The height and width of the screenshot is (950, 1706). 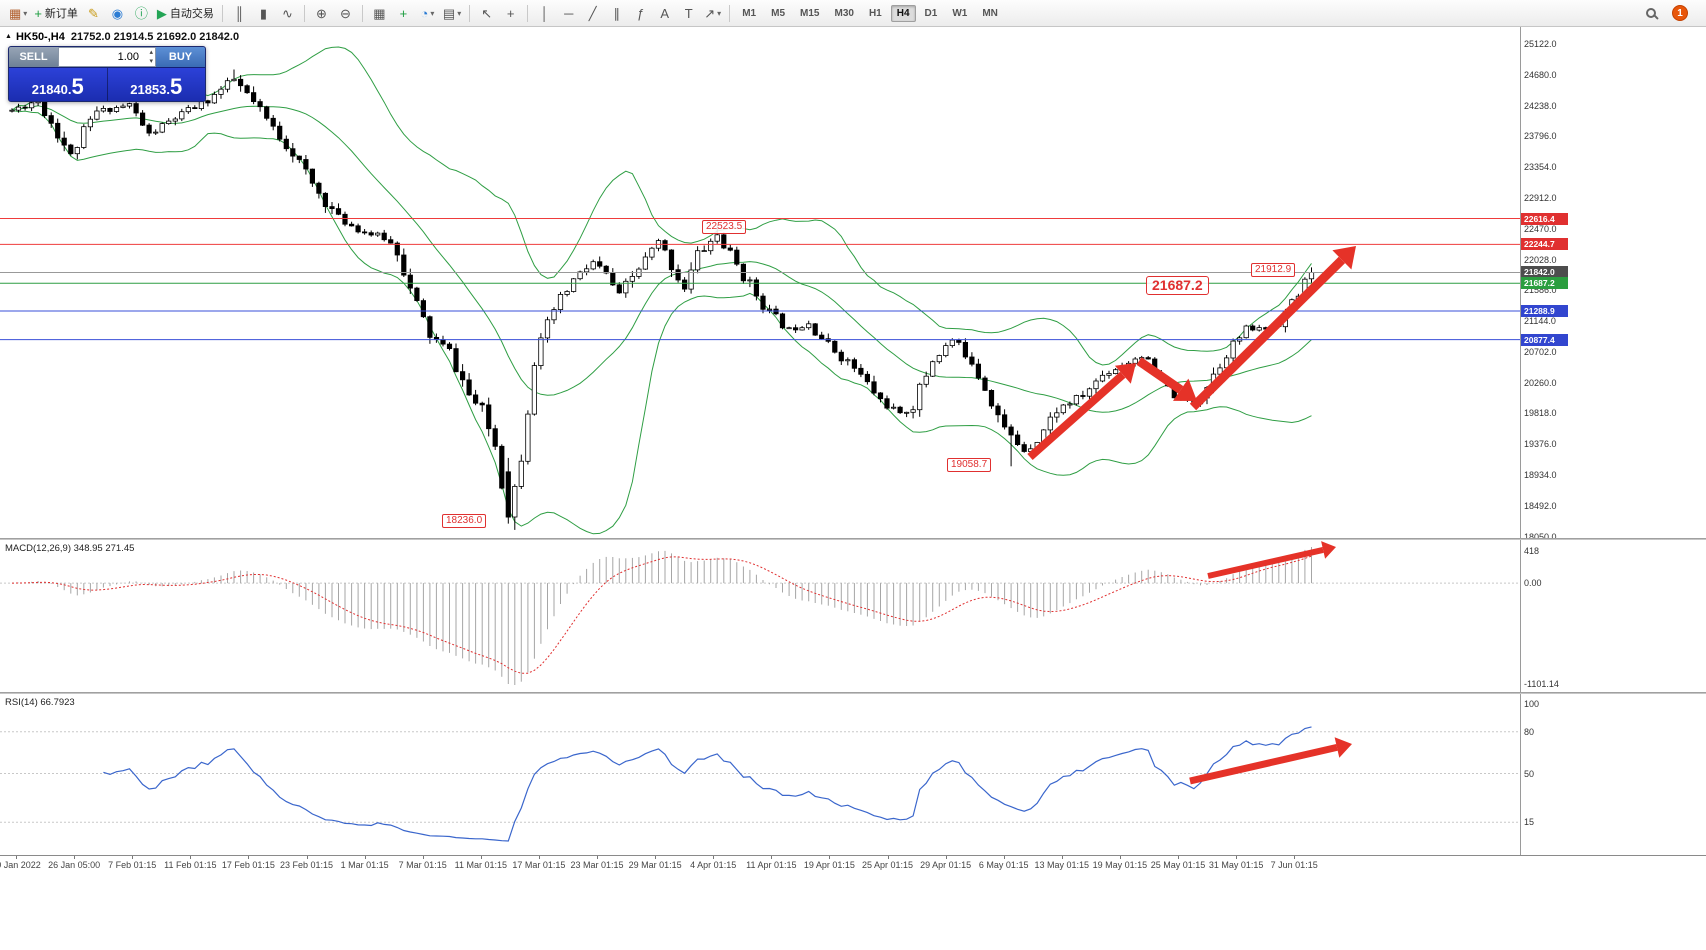 What do you see at coordinates (77, 86) in the screenshot?
I see `sell-price-big: 5` at bounding box center [77, 86].